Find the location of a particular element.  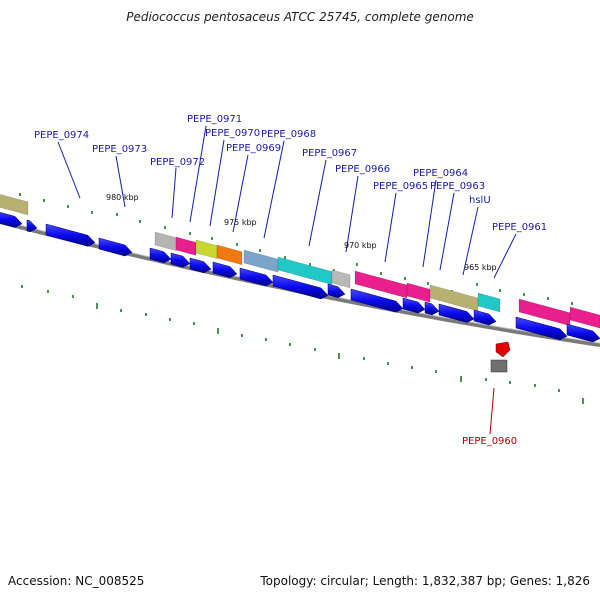

gene-label: hslU is located at coordinates (480, 200).